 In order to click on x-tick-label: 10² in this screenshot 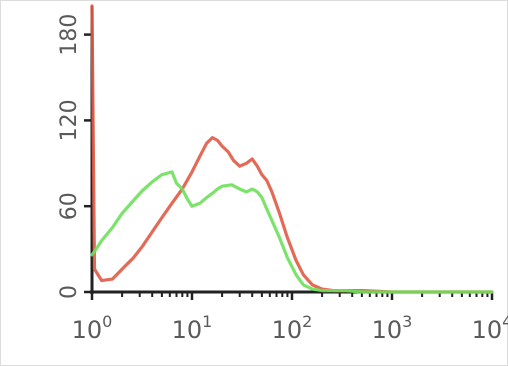, I will do `click(292, 328)`.